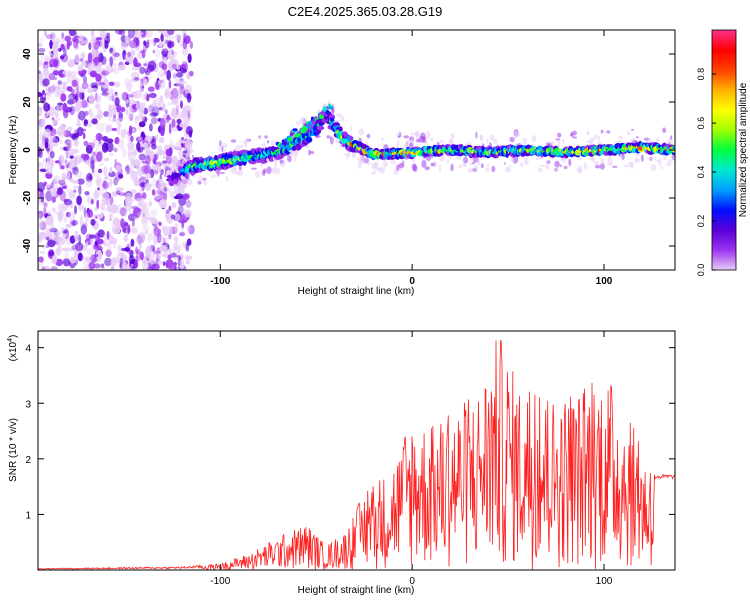  I want to click on colorbar-tick-label: 0.6, so click(701, 123).